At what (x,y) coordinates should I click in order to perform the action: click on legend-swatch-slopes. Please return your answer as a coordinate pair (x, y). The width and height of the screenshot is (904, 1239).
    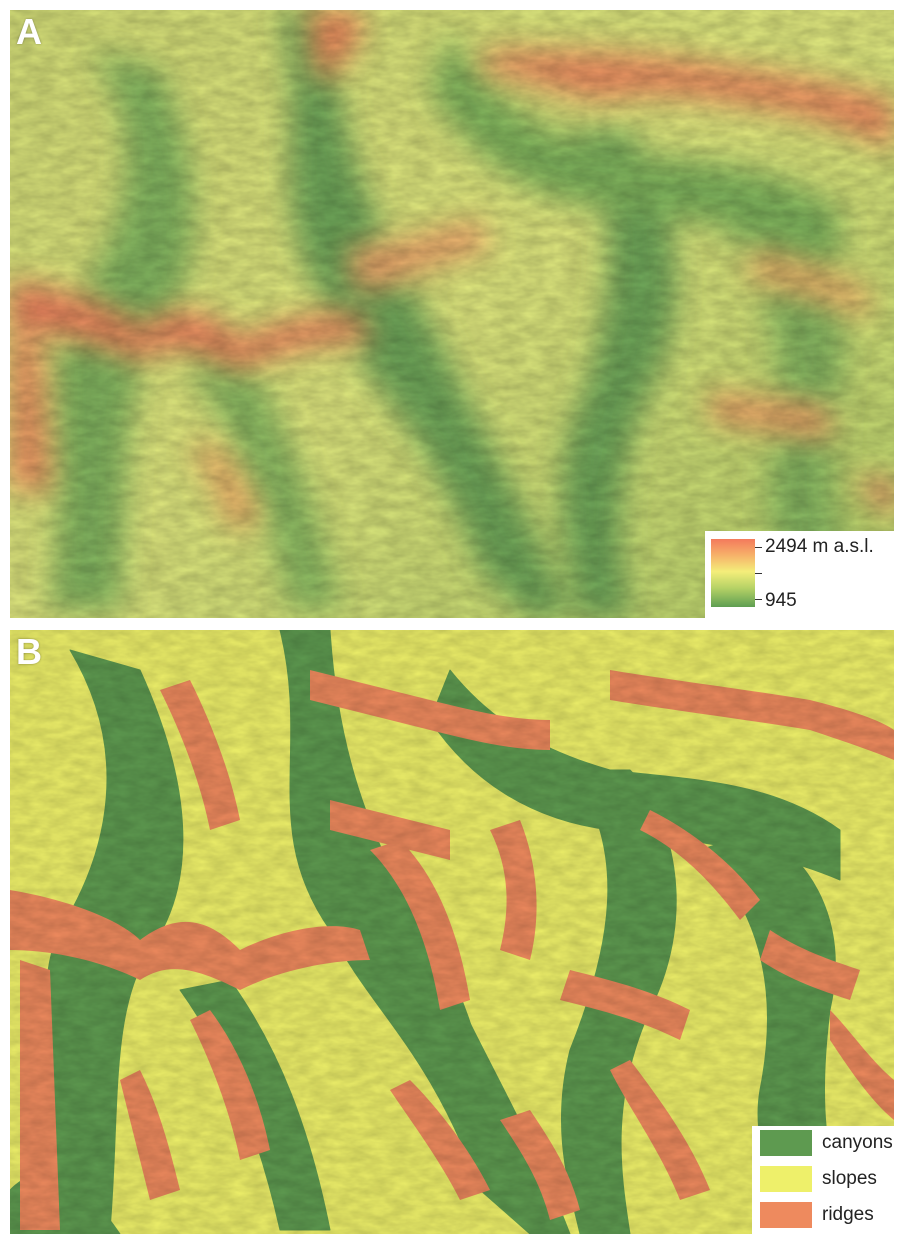
    Looking at the image, I should click on (786, 1179).